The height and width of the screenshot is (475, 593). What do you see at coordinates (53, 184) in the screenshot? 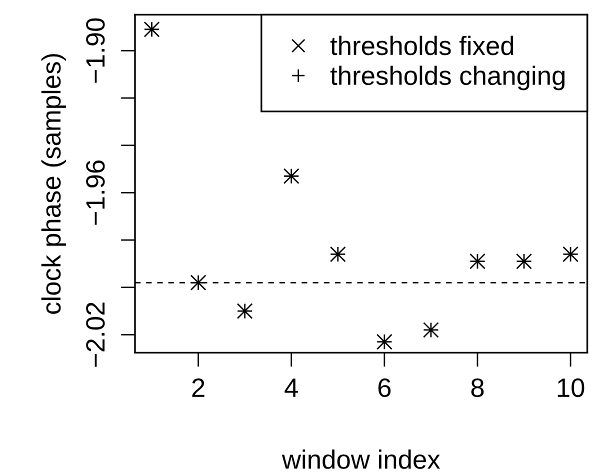
I see `y-axis-title: clock phase (samples)` at bounding box center [53, 184].